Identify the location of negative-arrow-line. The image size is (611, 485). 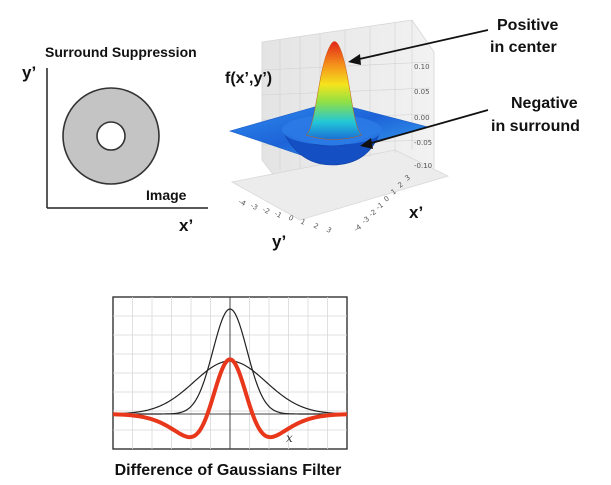
(428, 127).